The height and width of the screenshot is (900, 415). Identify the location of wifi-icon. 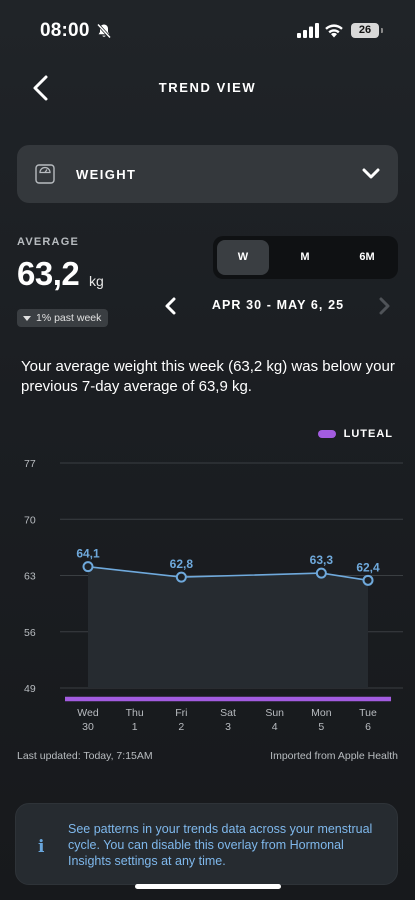
(334, 31).